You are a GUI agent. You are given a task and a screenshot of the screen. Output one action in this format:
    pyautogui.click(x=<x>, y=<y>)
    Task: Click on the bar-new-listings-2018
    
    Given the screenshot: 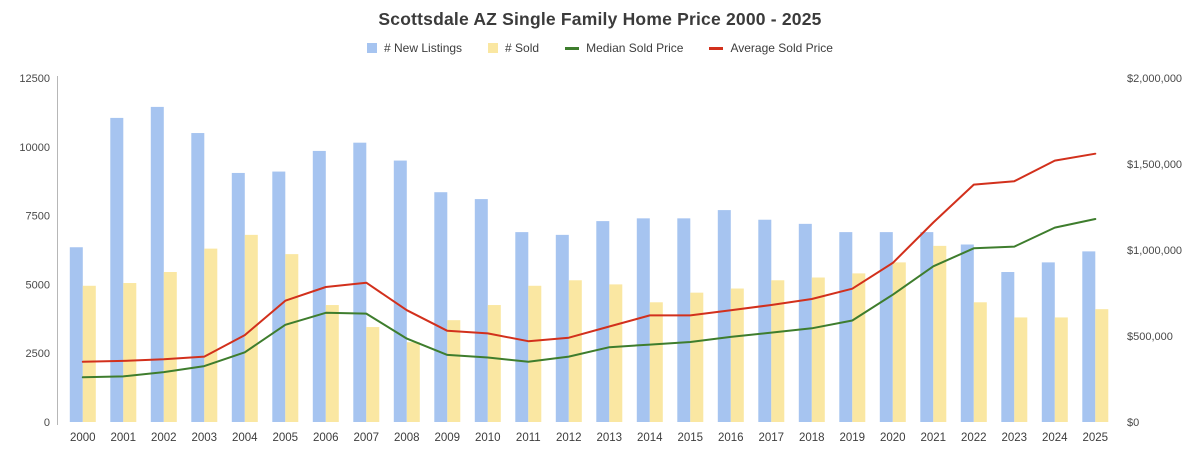 What is the action you would take?
    pyautogui.click(x=805, y=322)
    